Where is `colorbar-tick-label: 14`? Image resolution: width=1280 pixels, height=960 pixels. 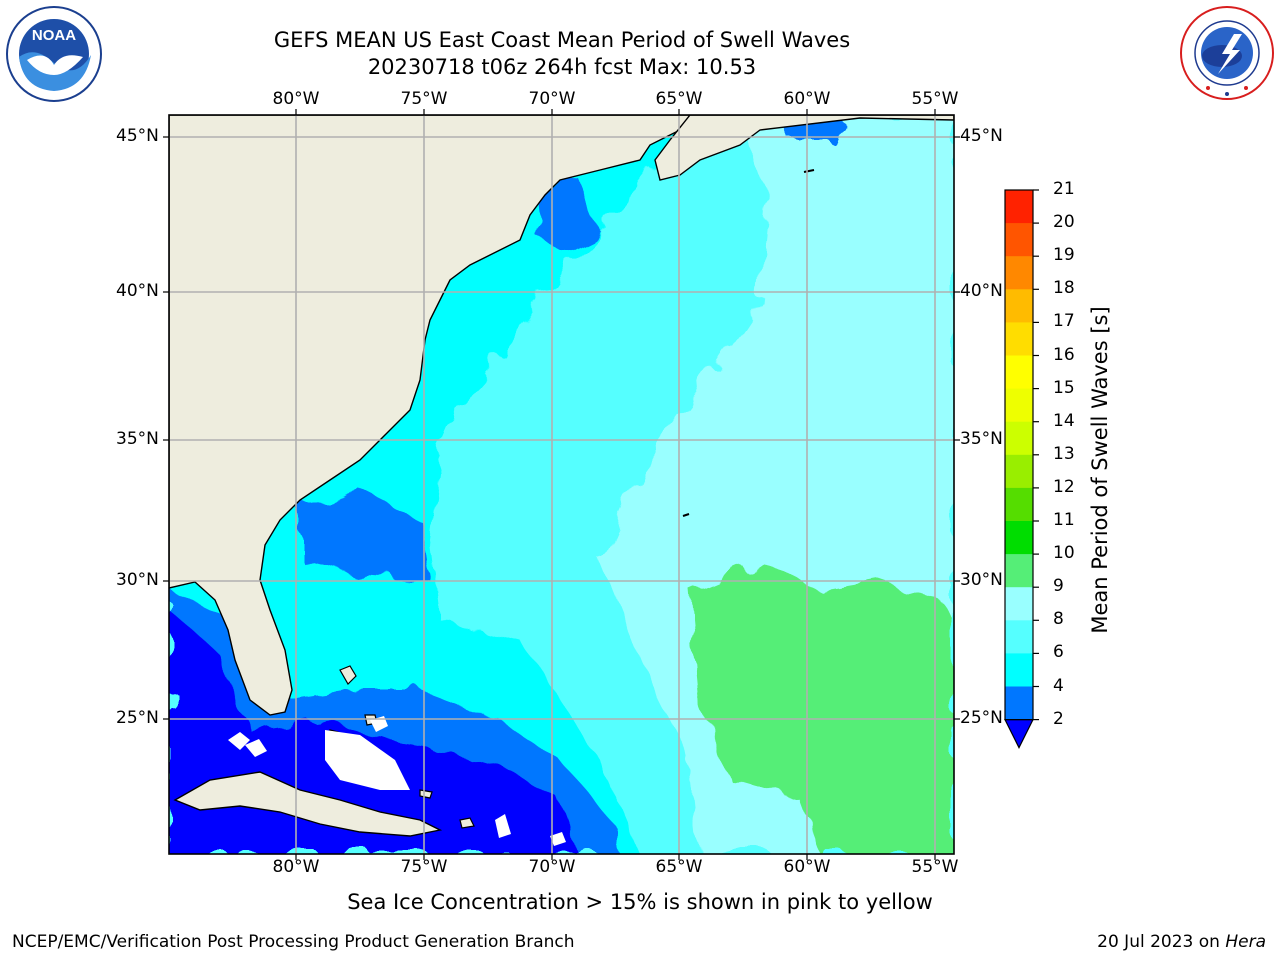 colorbar-tick-label: 14 is located at coordinates (1064, 420).